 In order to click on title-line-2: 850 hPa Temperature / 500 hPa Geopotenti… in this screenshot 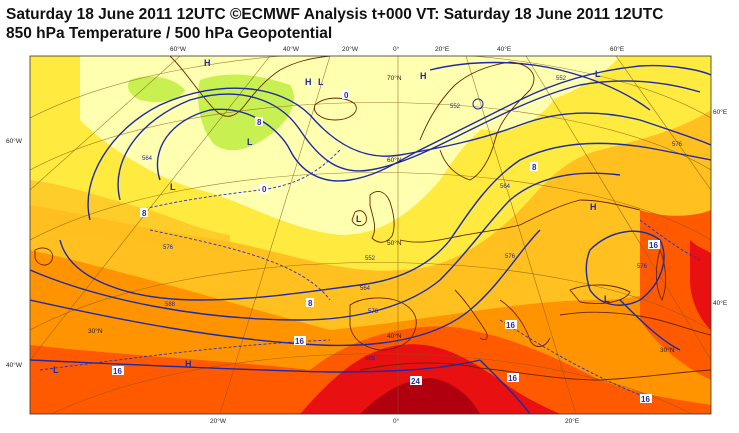, I will do `click(169, 33)`.